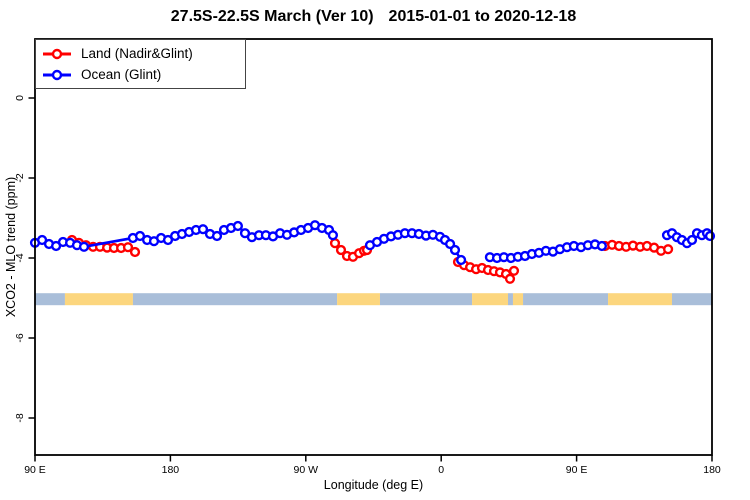  I want to click on x-axis-title: Longitude (deg E), so click(373, 485).